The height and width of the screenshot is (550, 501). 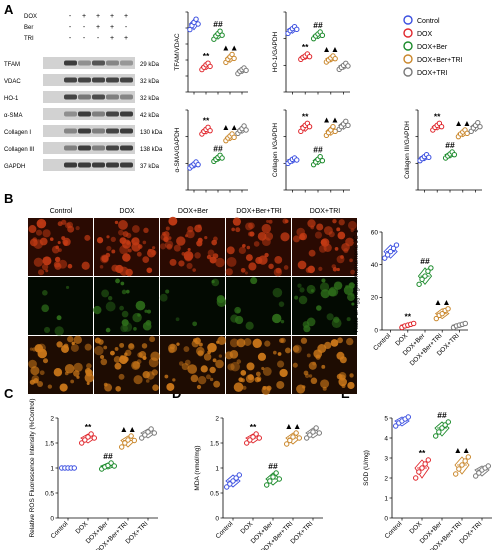 What do you see at coordinates (214, 443) in the screenshot?
I see `y-tick-label: 1.5` at bounding box center [214, 443].